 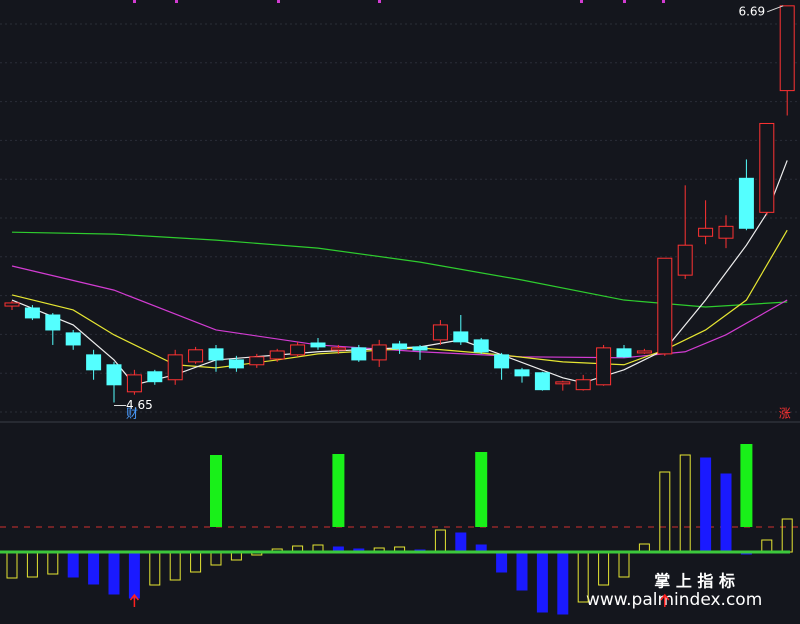 I want to click on note-marker: 涨, so click(x=785, y=413).